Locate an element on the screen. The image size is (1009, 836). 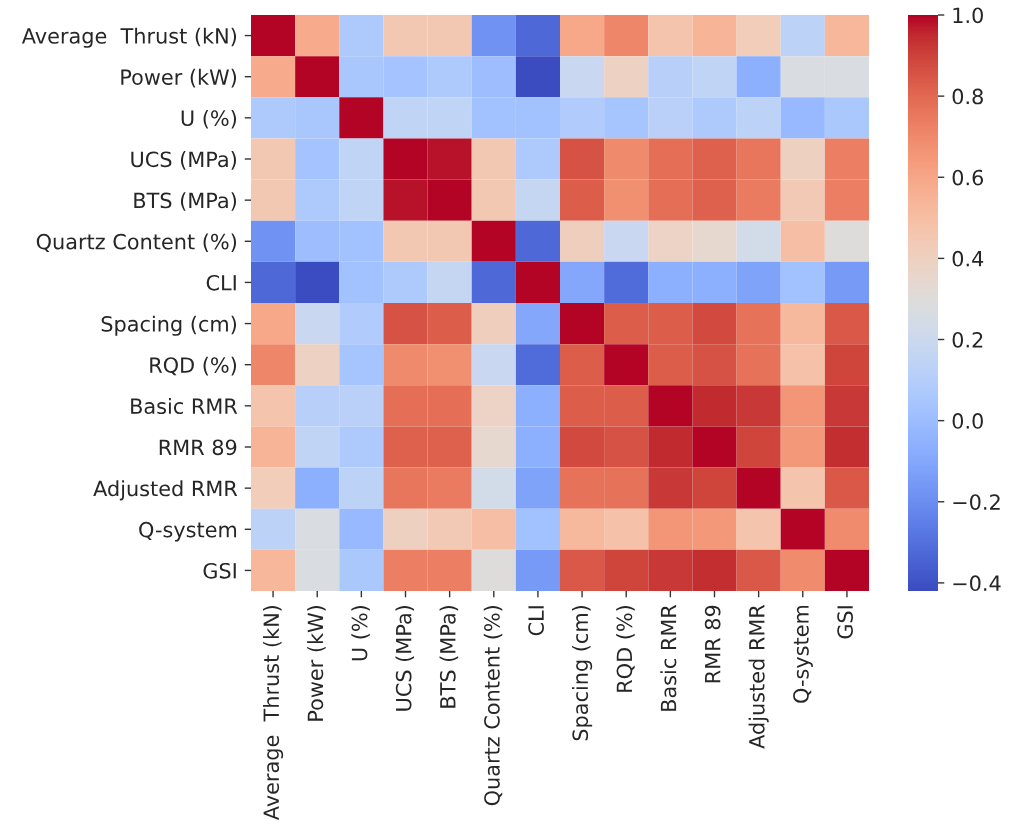
color-bar-label: −0.2 is located at coordinates (976, 502).